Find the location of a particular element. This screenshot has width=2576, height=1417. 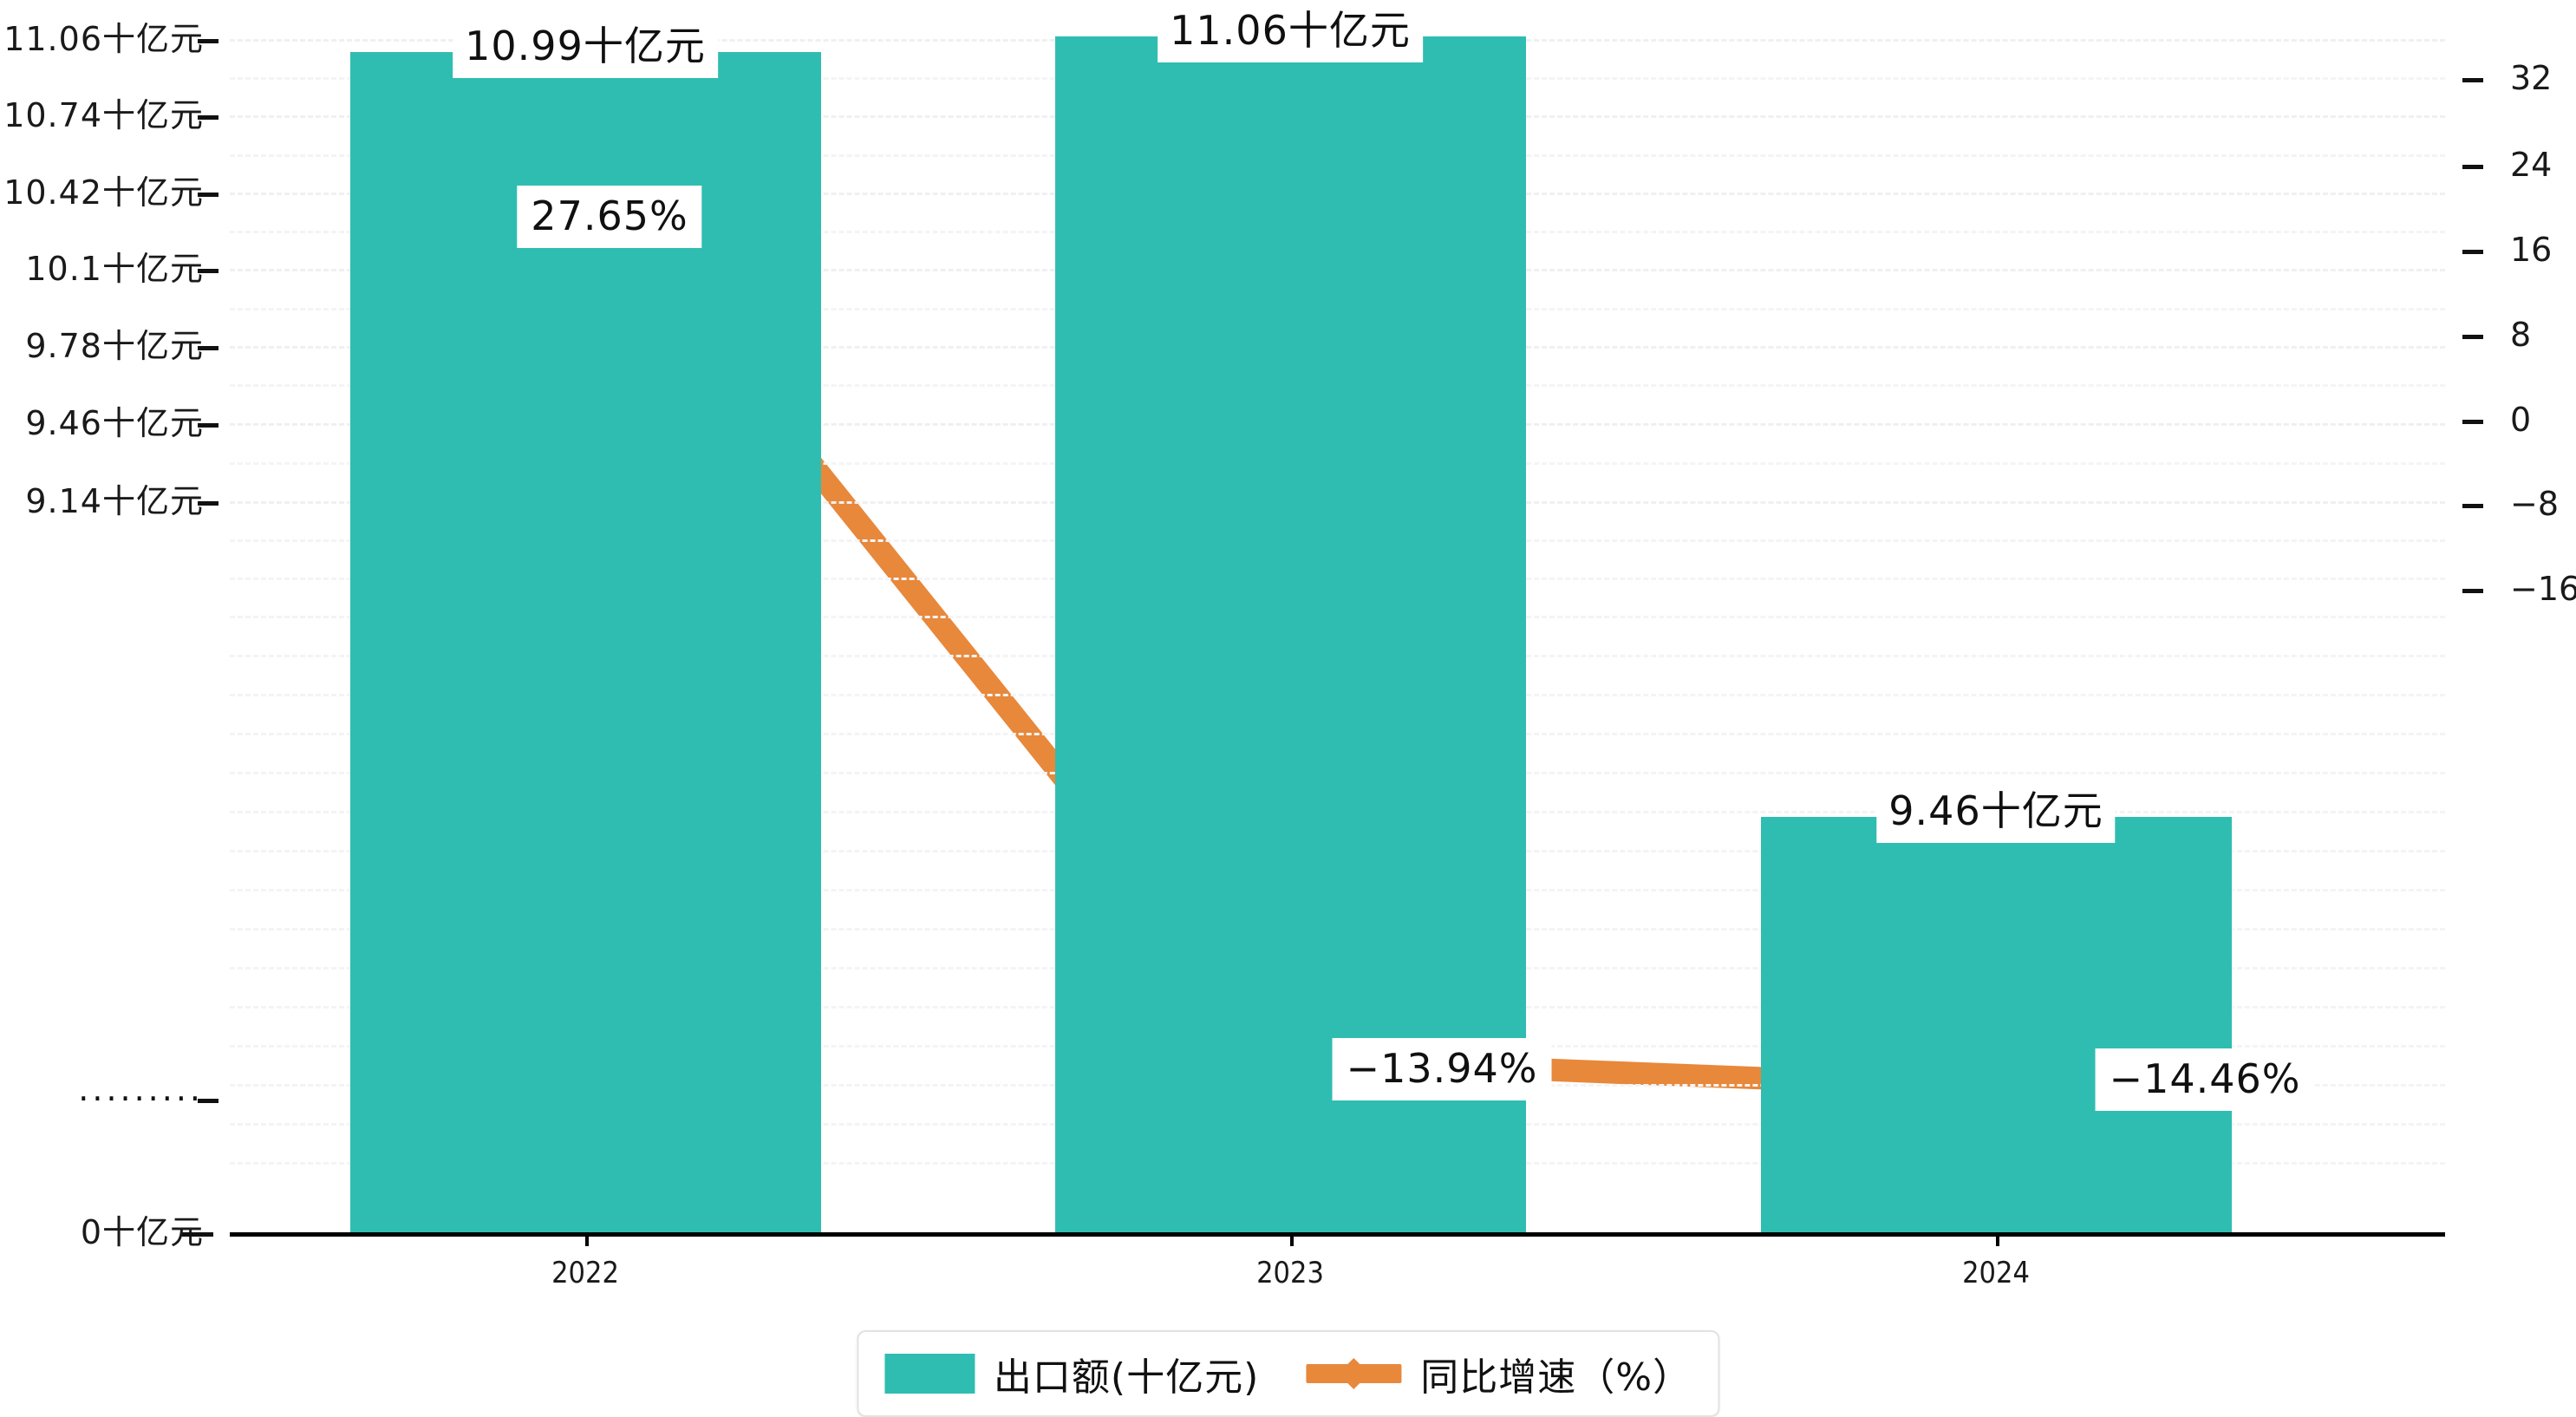

y-axis-break-tick-mark is located at coordinates (208, 1101).